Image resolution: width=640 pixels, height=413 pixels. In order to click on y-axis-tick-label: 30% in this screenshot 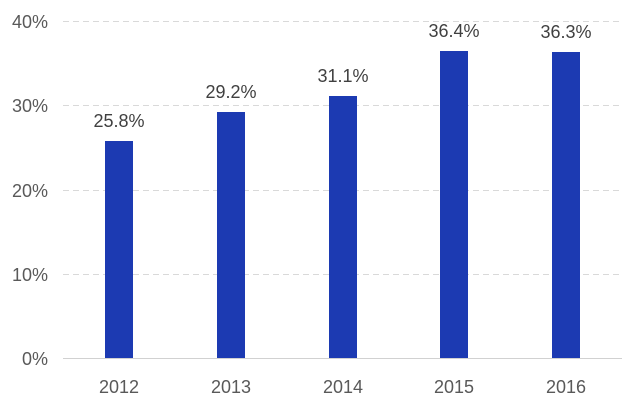, I will do `click(29, 106)`.